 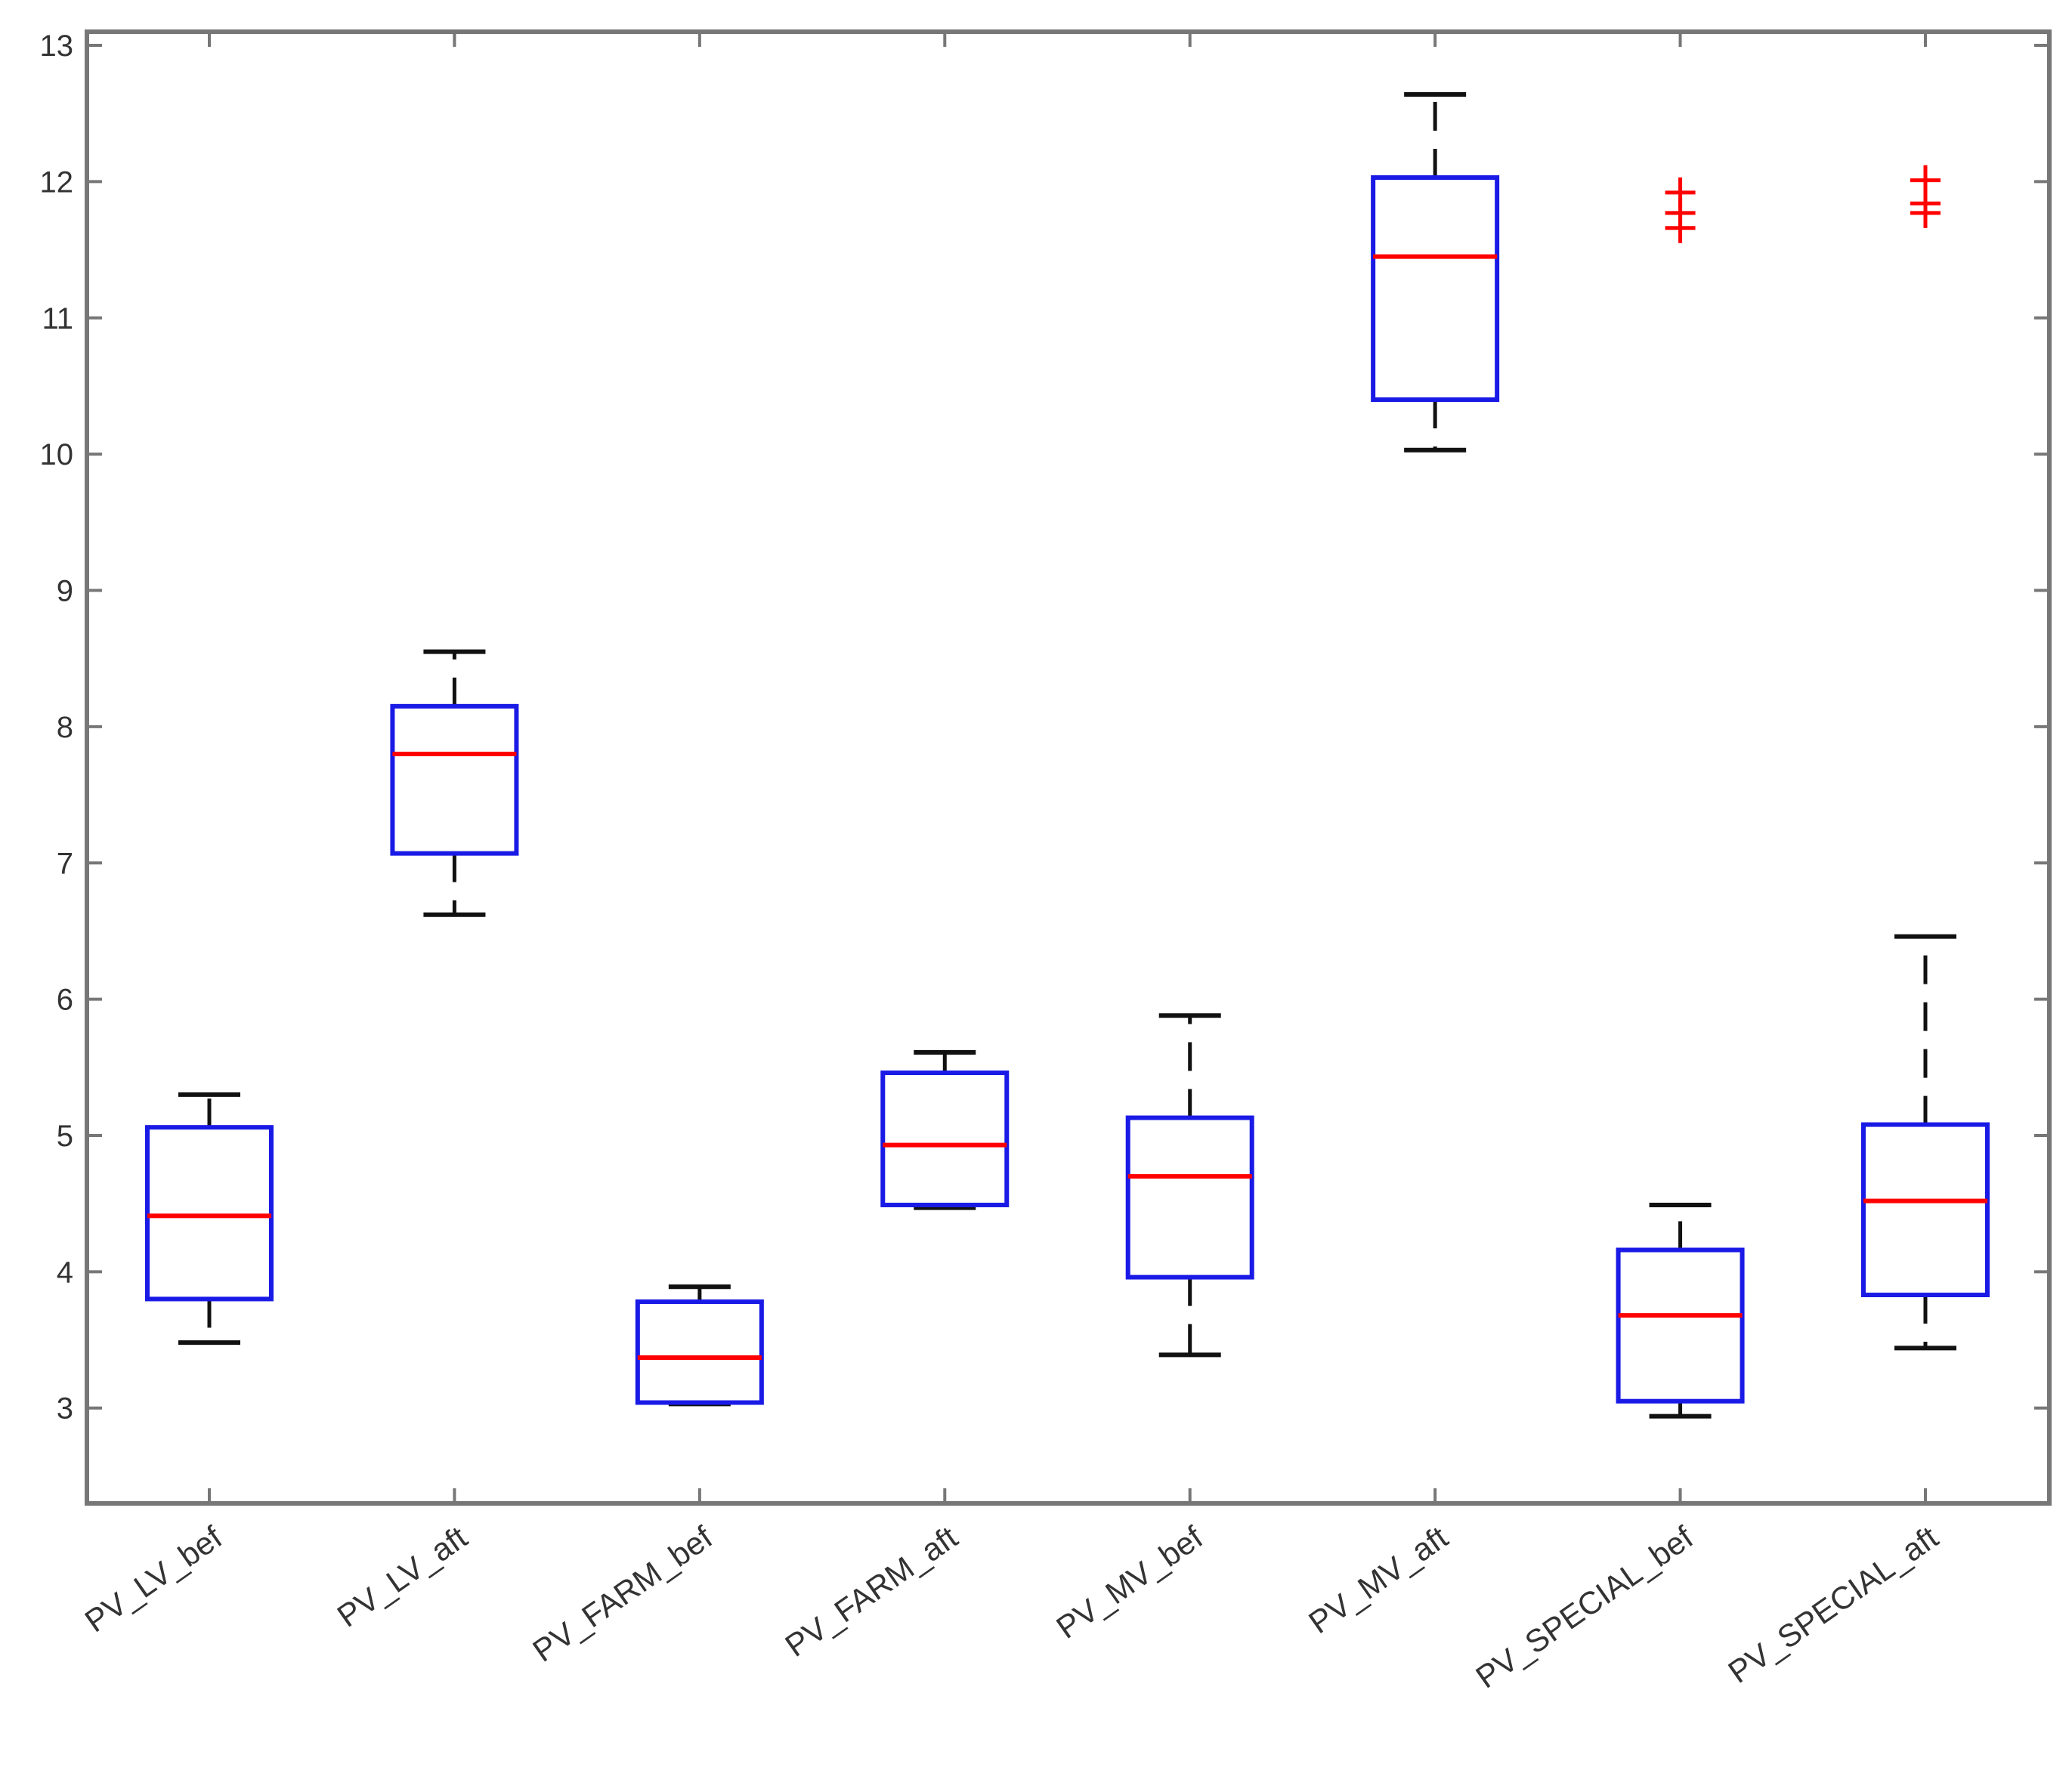 What do you see at coordinates (58, 318) in the screenshot?
I see `y-tick-label: 11` at bounding box center [58, 318].